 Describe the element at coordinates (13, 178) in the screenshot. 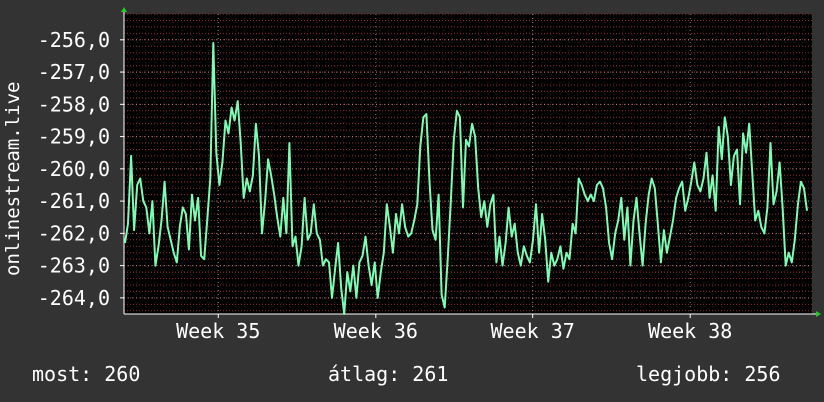

I see `y-axis-label: onlinestream.live` at that location.